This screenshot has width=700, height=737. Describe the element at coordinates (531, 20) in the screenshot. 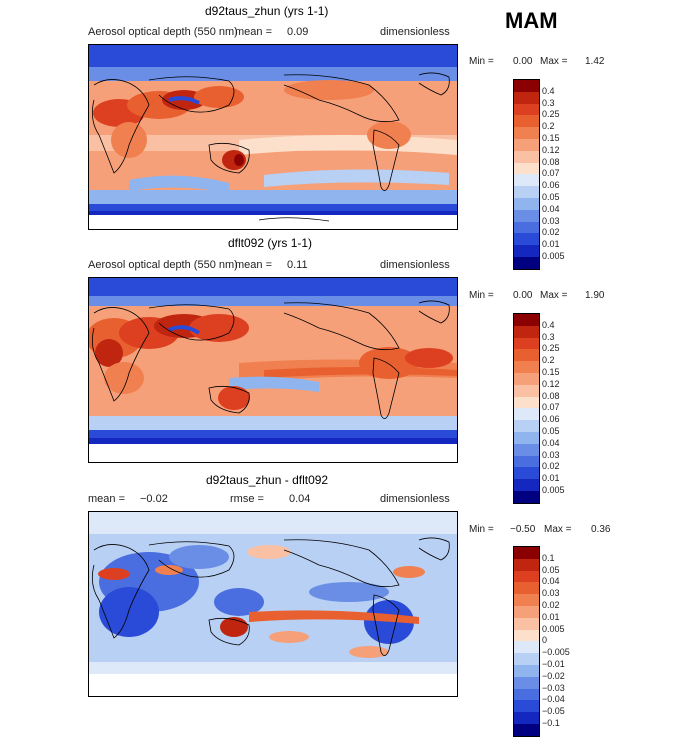

I see `season-label: MAM` at that location.